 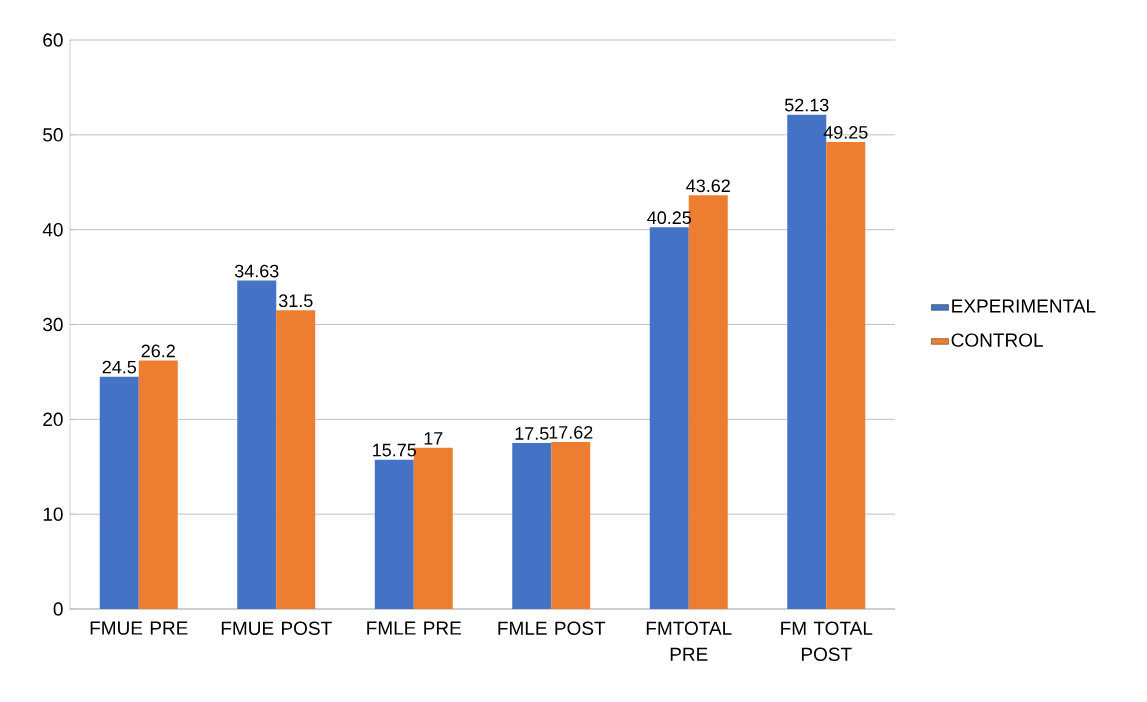 What do you see at coordinates (552, 628) in the screenshot?
I see `x-tick-label: FMLE POST` at bounding box center [552, 628].